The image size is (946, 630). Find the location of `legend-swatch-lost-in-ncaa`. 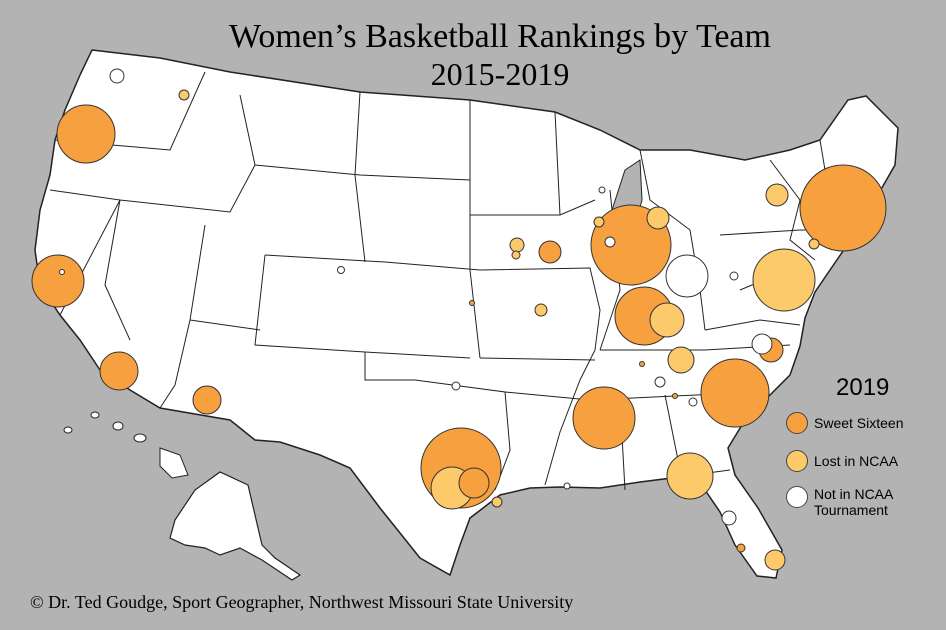

legend-swatch-lost-in-ncaa is located at coordinates (797, 461).